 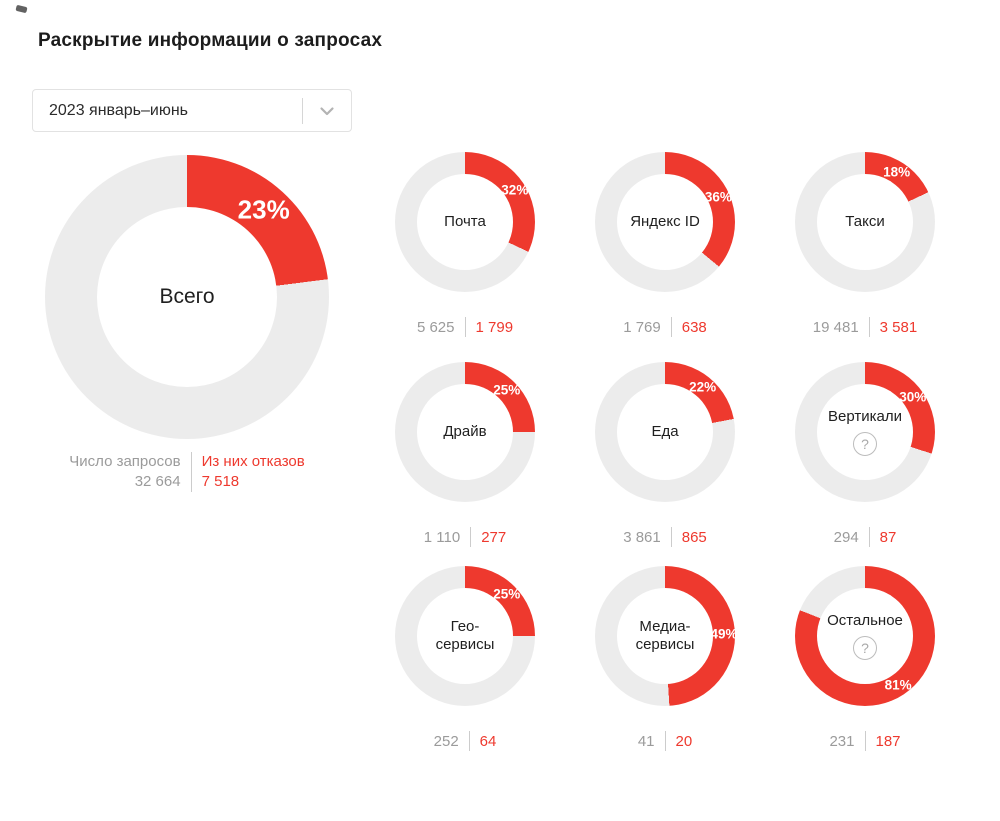 I want to click on donut-ring: Почта 32%, so click(x=465, y=222).